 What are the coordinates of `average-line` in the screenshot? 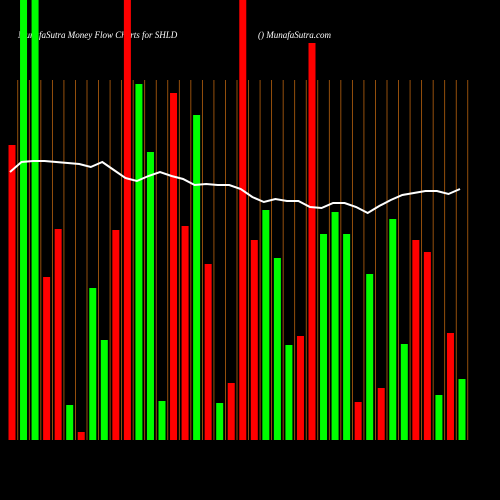 It's located at (235, 187).